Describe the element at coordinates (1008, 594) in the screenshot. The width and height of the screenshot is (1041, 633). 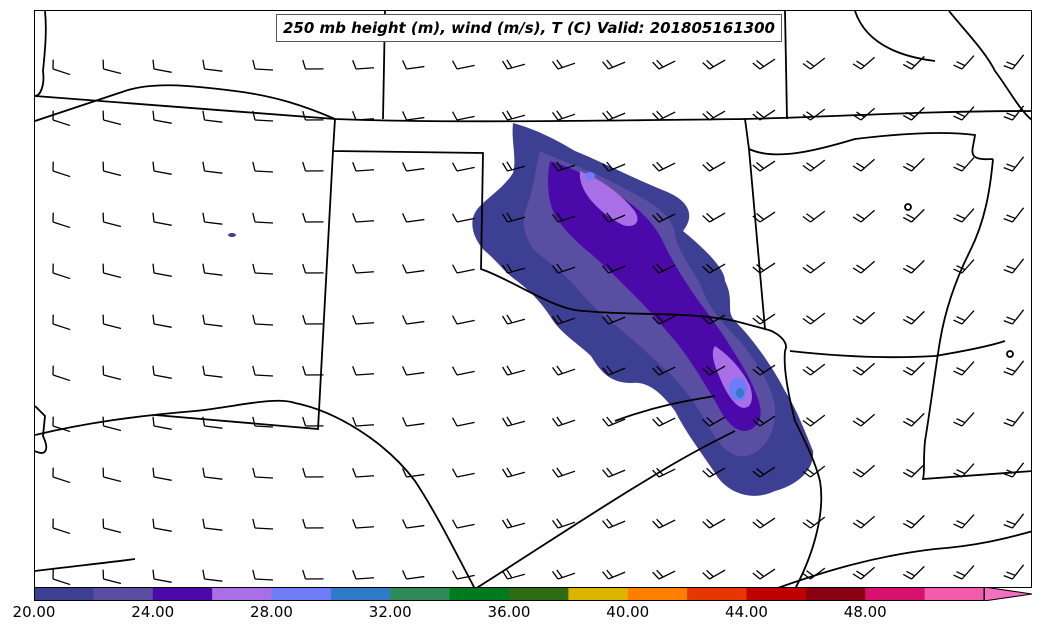
I see `colorbar-extend-arrow` at that location.